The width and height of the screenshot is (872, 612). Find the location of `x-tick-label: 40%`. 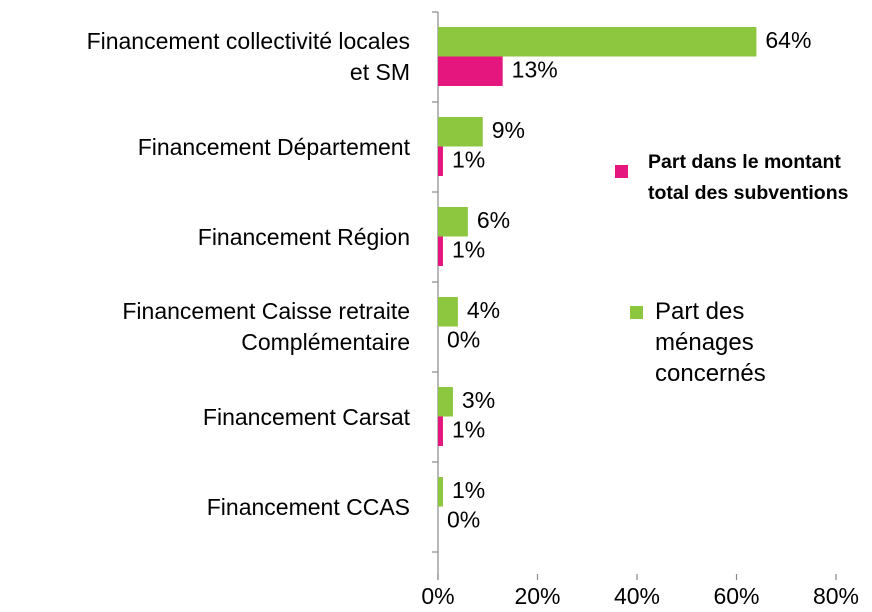

x-tick-label: 40% is located at coordinates (637, 596).